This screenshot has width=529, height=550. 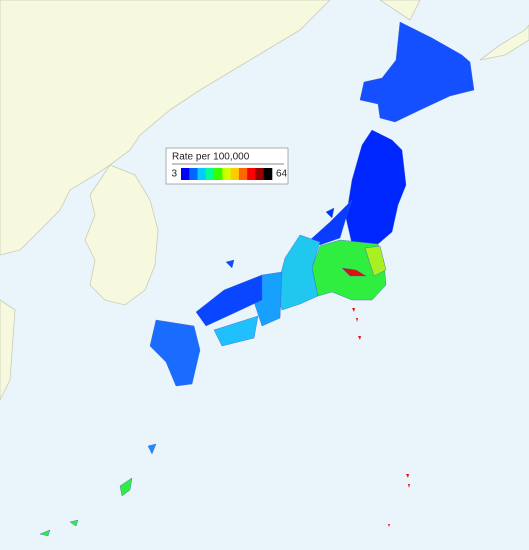 What do you see at coordinates (211, 157) in the screenshot?
I see `legend-title: Rate per 100,000` at bounding box center [211, 157].